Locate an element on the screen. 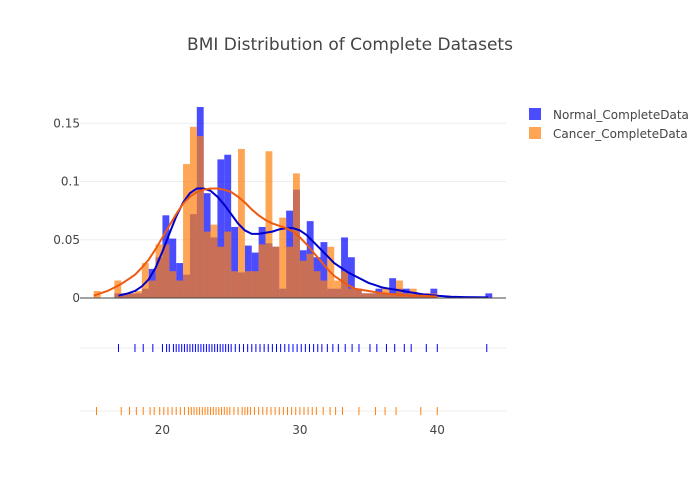 This screenshot has width=700, height=500. kde-curves is located at coordinates (291, 243).